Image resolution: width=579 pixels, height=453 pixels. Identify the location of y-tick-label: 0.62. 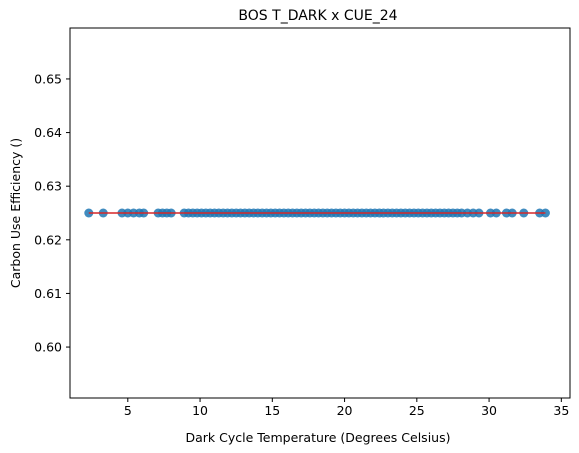
(48, 239).